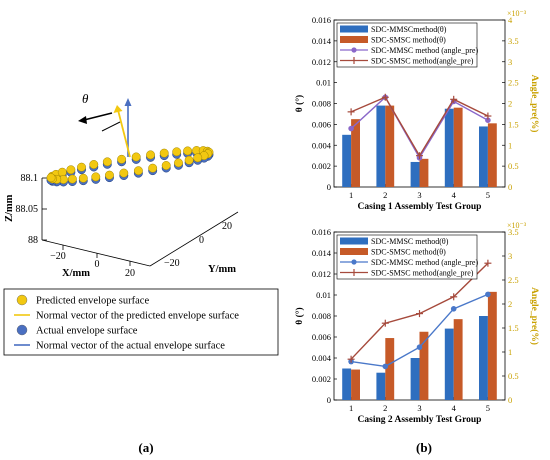  What do you see at coordinates (323, 83) in the screenshot?
I see `y-tick-label: 0.01` at bounding box center [323, 83].